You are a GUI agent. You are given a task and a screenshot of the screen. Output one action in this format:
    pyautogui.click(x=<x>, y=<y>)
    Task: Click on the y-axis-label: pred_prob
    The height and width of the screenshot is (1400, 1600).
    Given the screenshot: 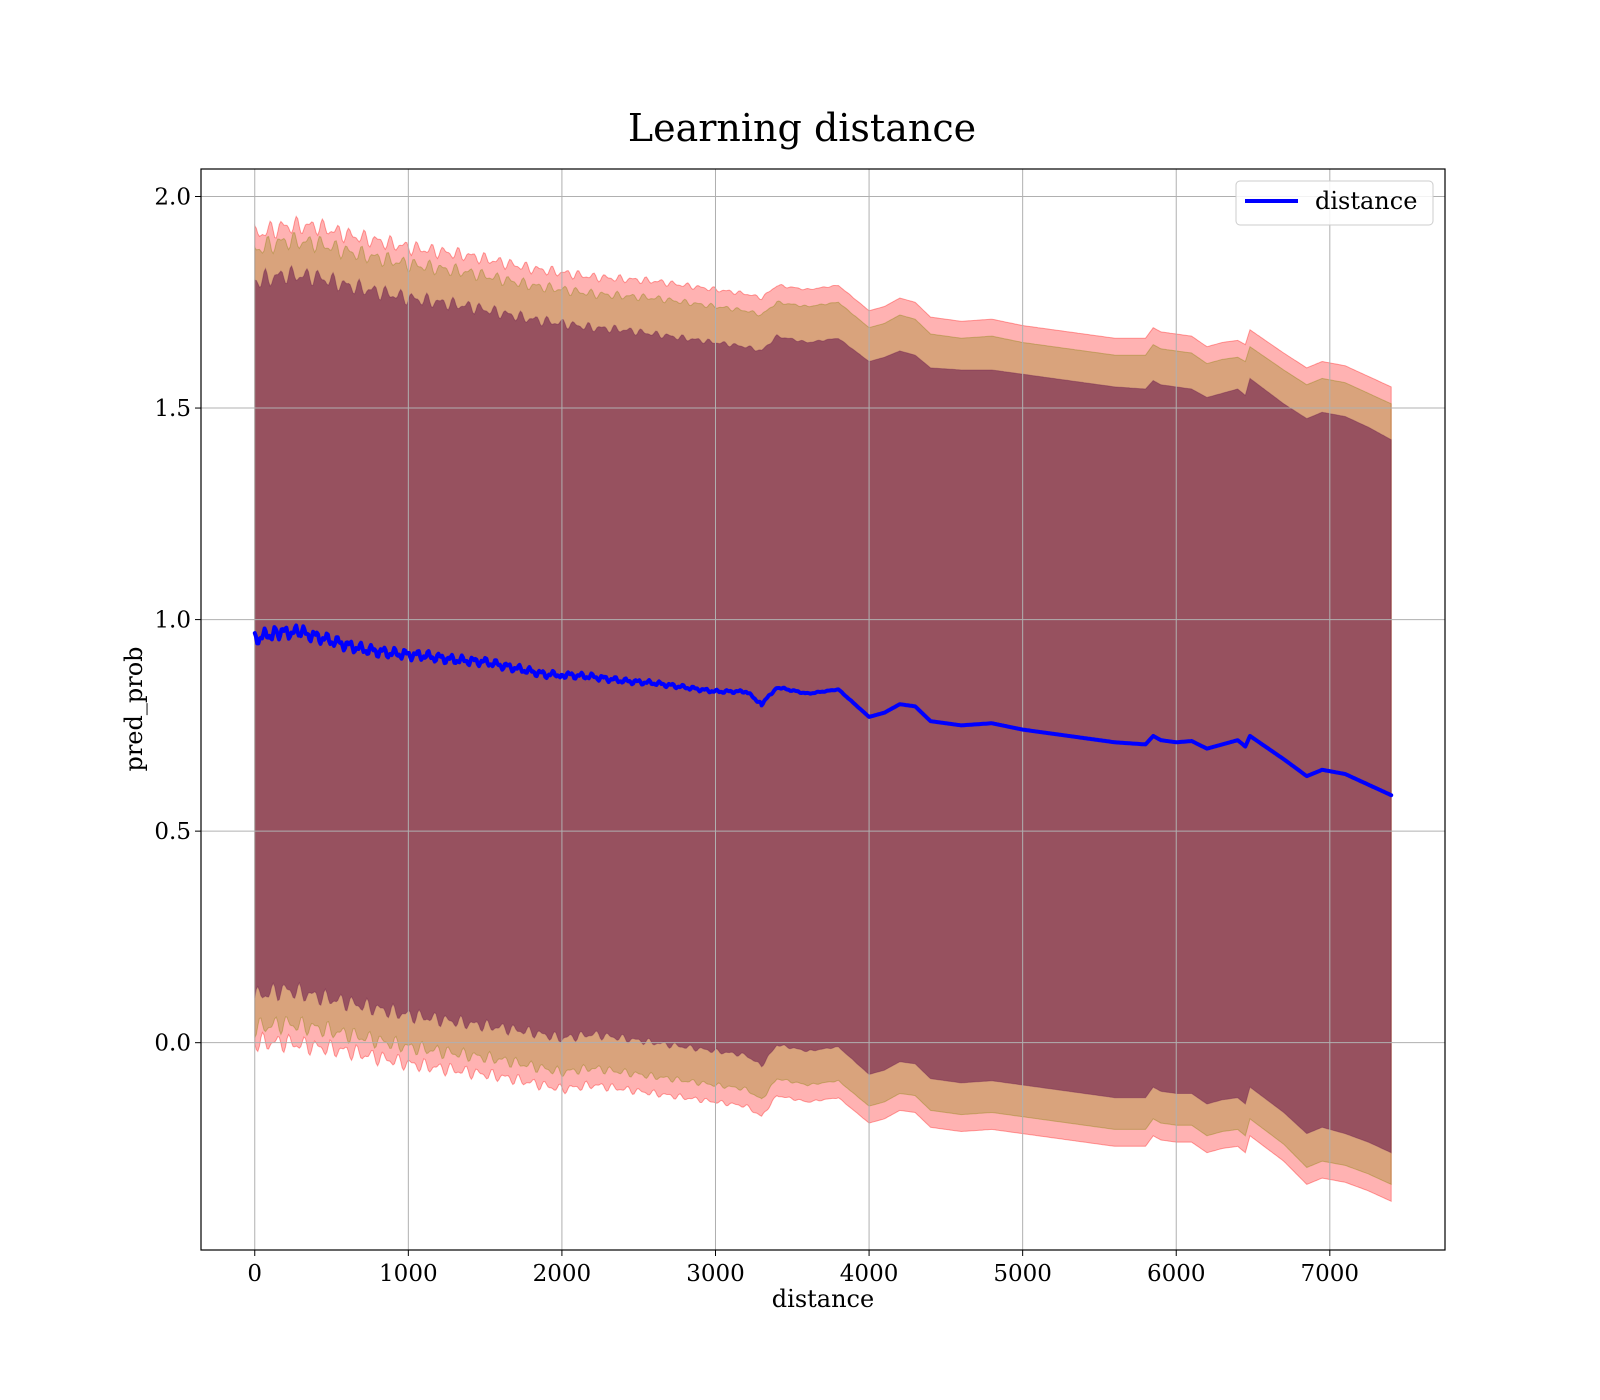 What is the action you would take?
    pyautogui.click(x=134, y=708)
    